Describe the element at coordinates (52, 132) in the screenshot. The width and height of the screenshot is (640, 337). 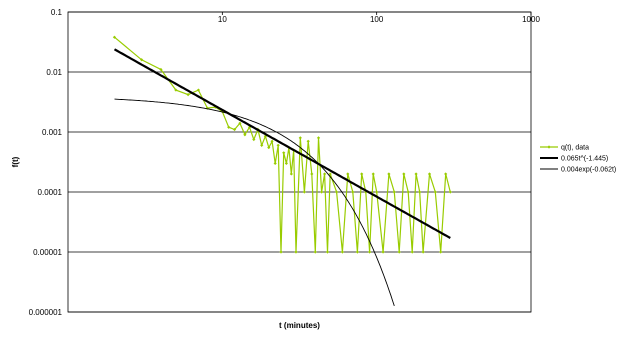
I see `y-tick-label: 0.001` at that location.